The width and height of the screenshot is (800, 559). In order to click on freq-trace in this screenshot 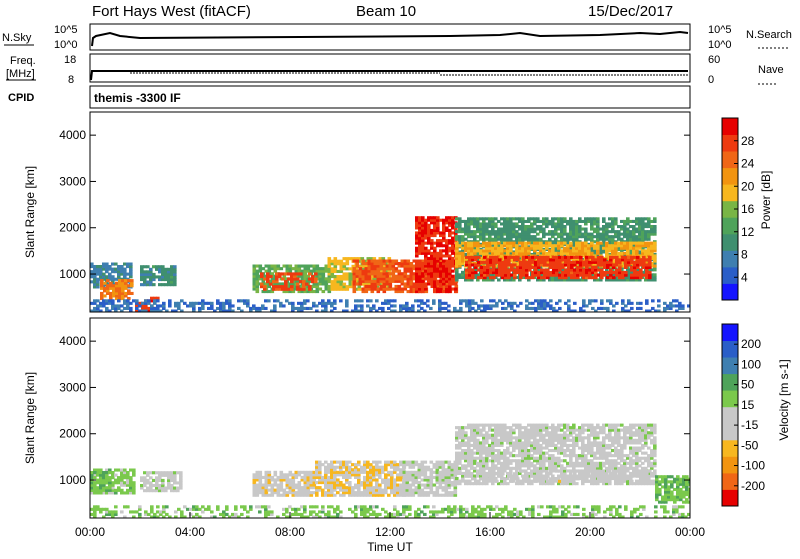, I will do `click(389, 75)`.